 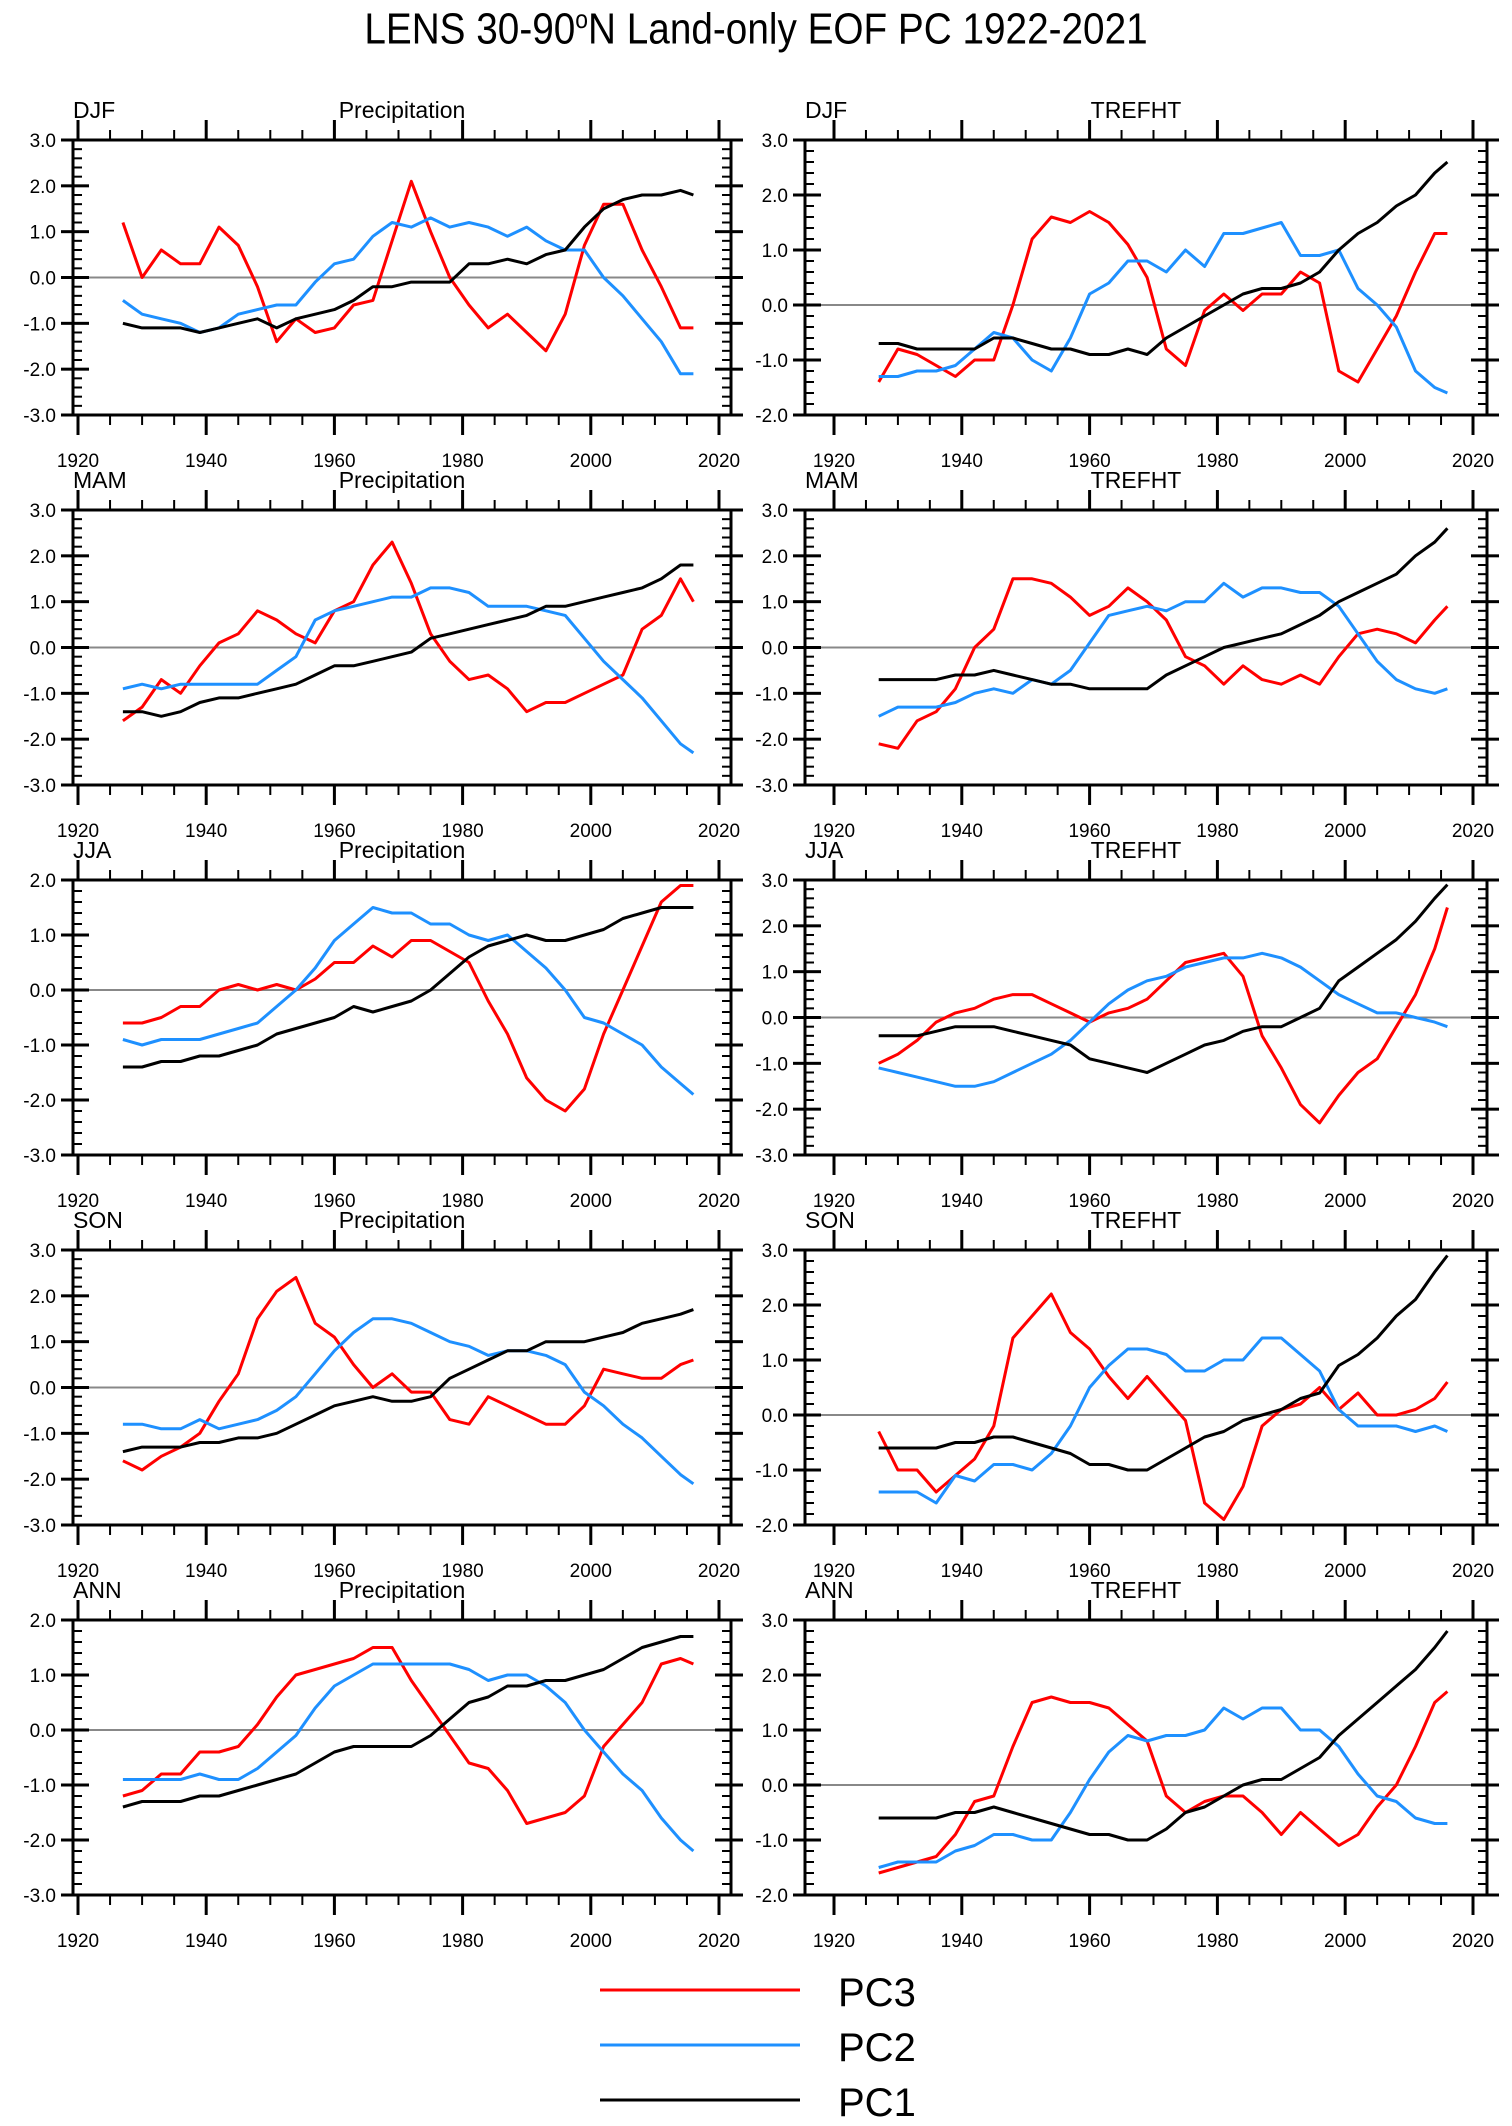 What do you see at coordinates (877, 2103) in the screenshot?
I see `legend-label-pc1: PC1` at bounding box center [877, 2103].